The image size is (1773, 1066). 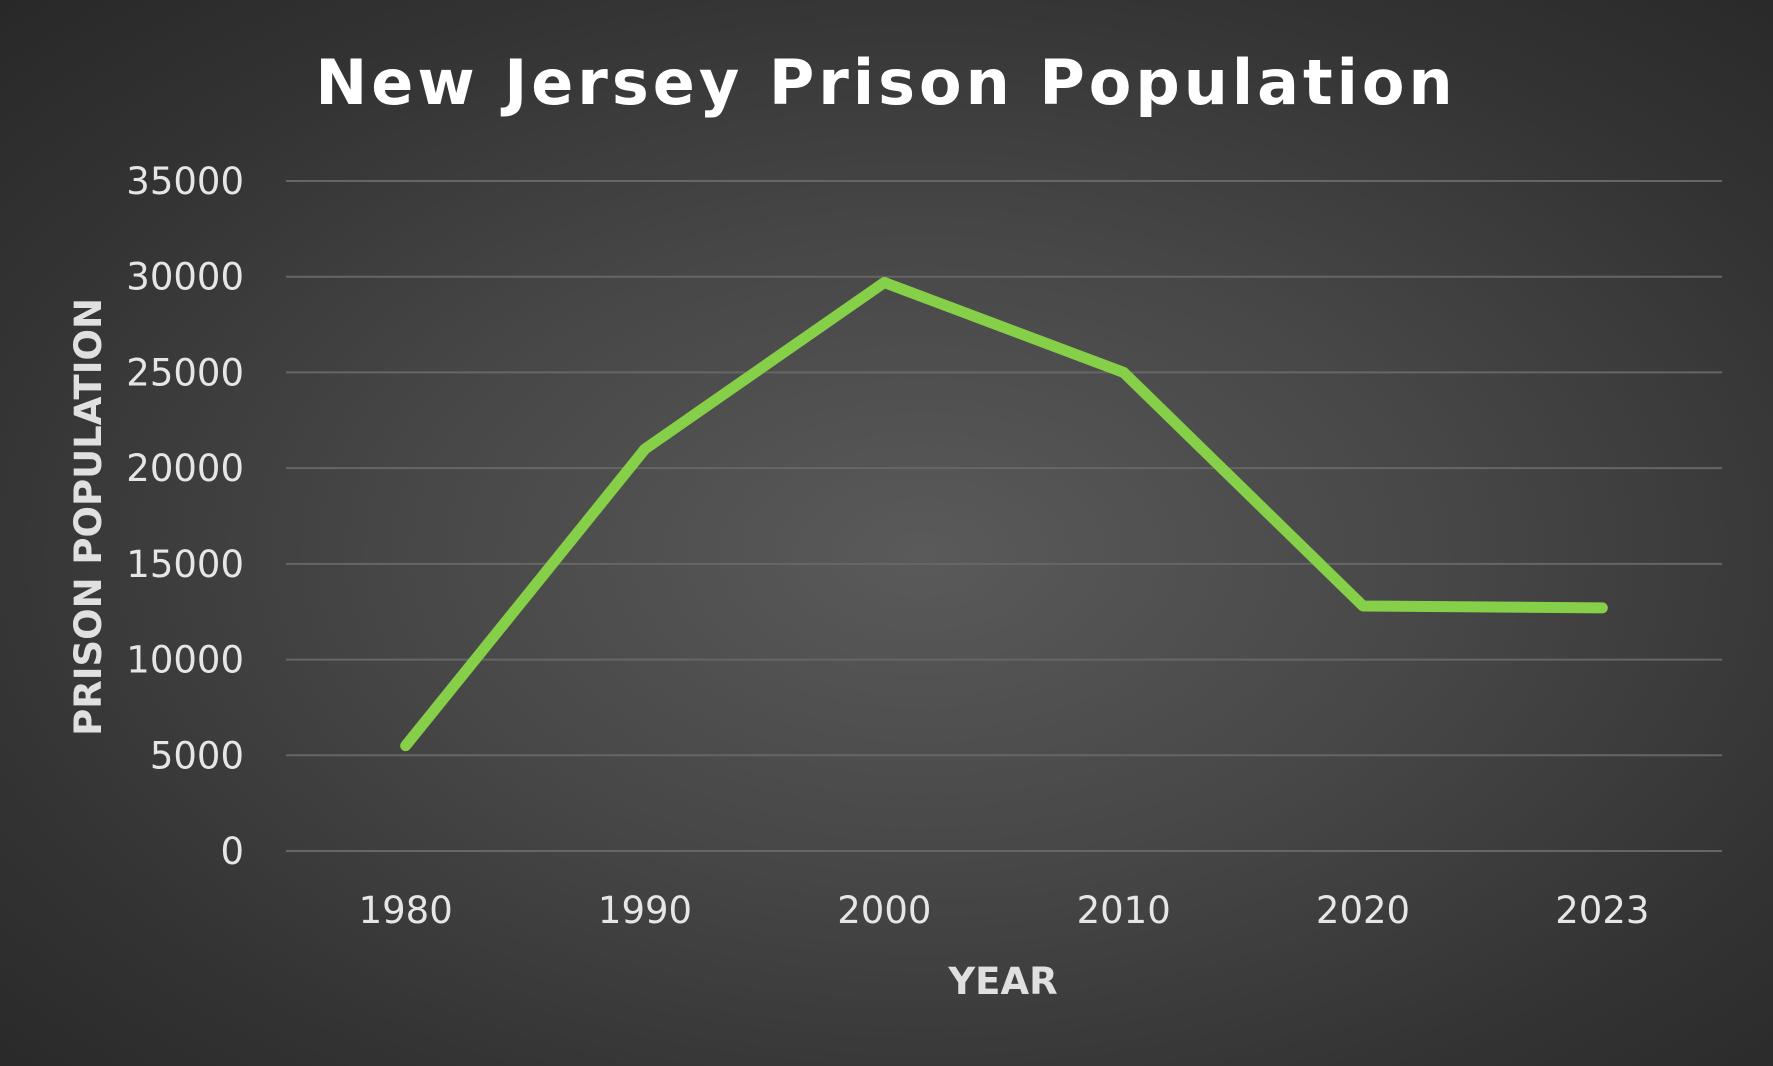 I want to click on y-tick-label: 30000, so click(x=185, y=277).